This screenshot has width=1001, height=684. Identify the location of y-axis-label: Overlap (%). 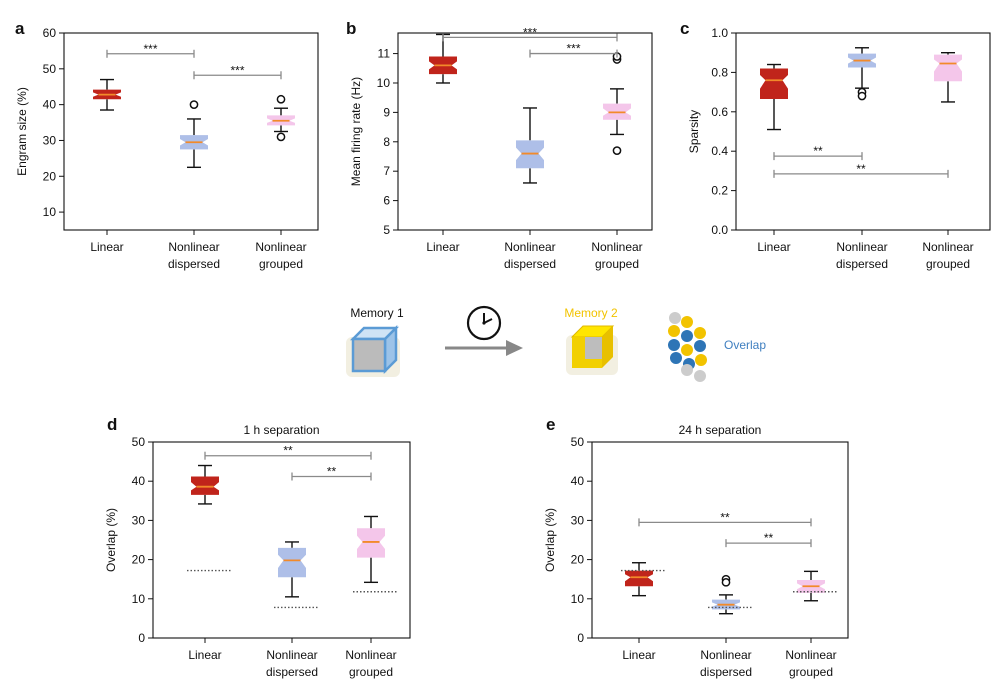
(111, 540).